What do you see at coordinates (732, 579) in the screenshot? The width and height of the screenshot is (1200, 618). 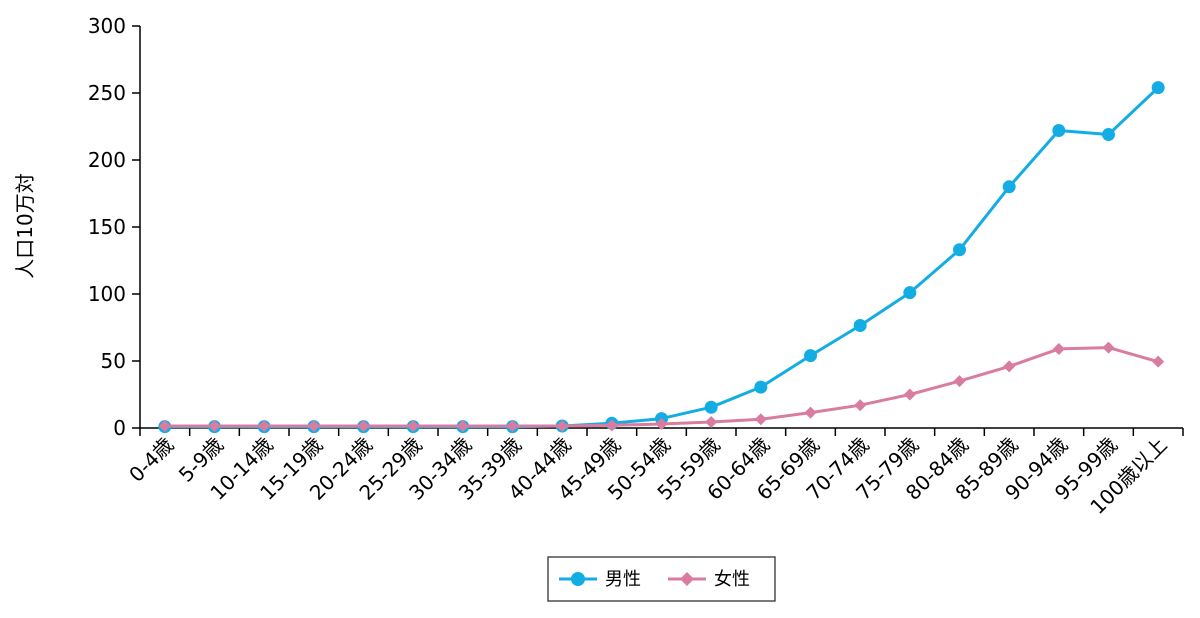 I see `legend-label-female: 女性` at bounding box center [732, 579].